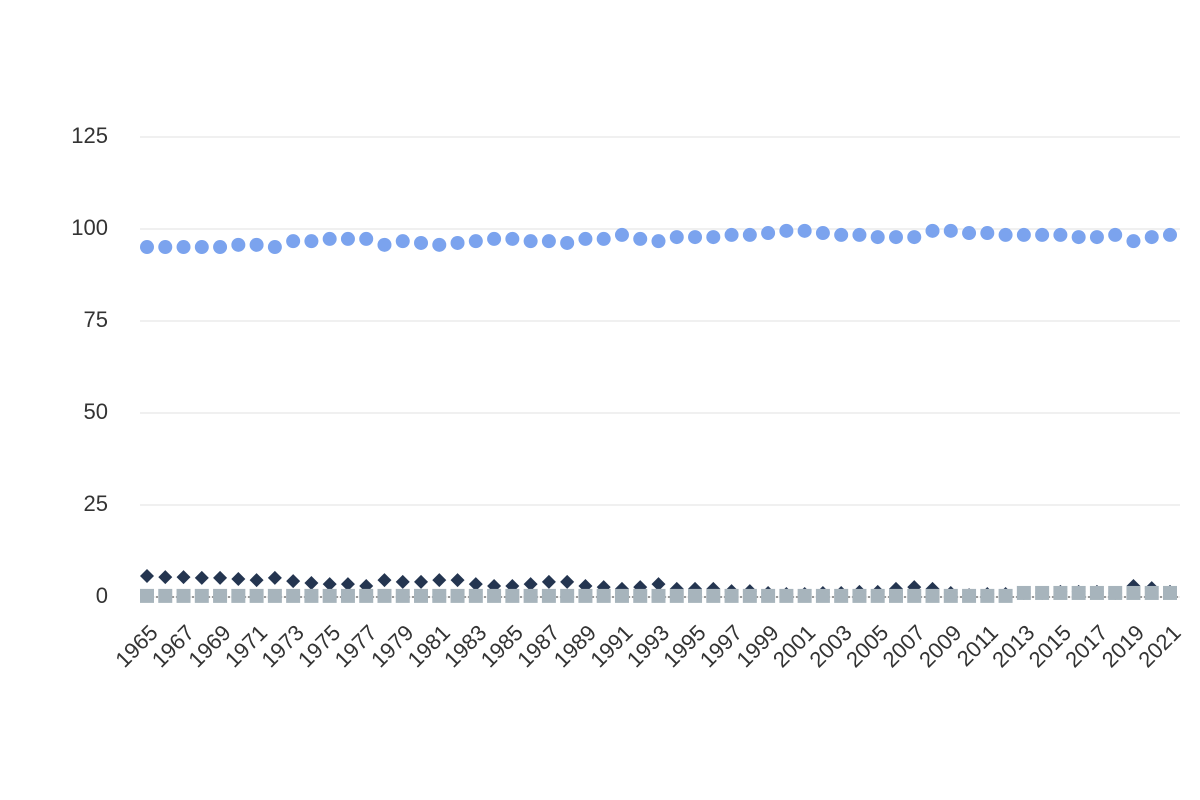 The image size is (1200, 800). I want to click on y-tick-label: 25, so click(96, 503).